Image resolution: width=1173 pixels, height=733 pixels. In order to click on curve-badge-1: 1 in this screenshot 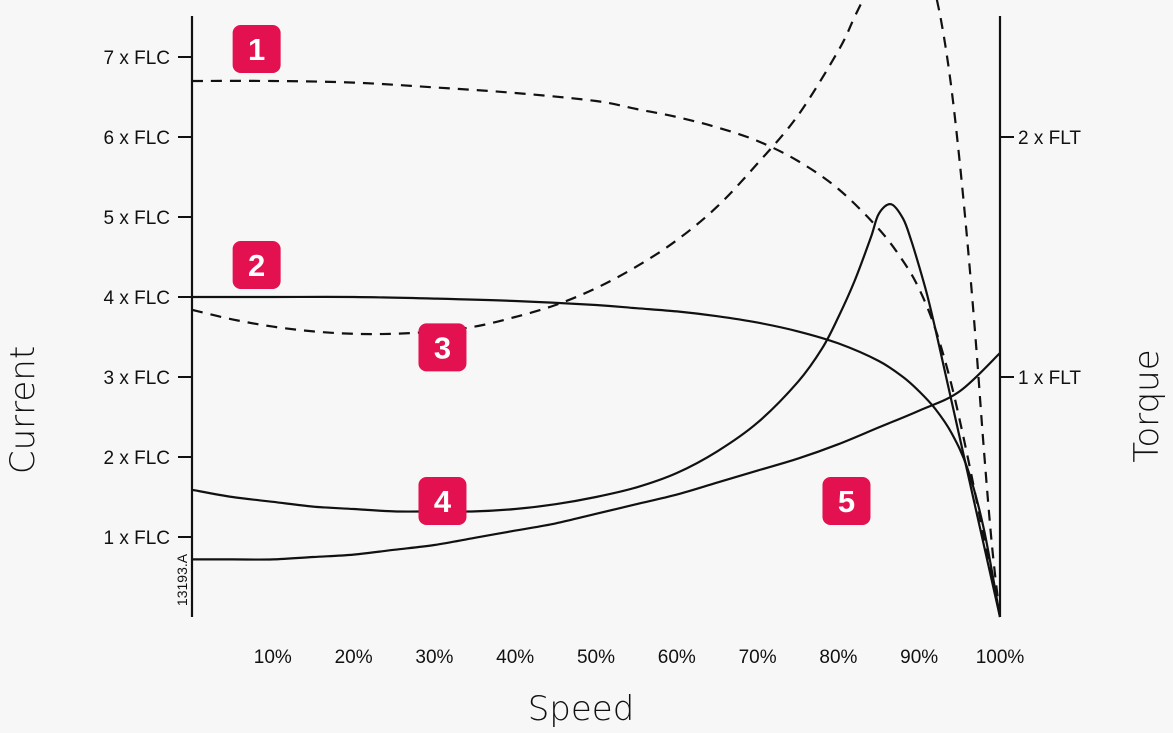, I will do `click(256, 49)`.